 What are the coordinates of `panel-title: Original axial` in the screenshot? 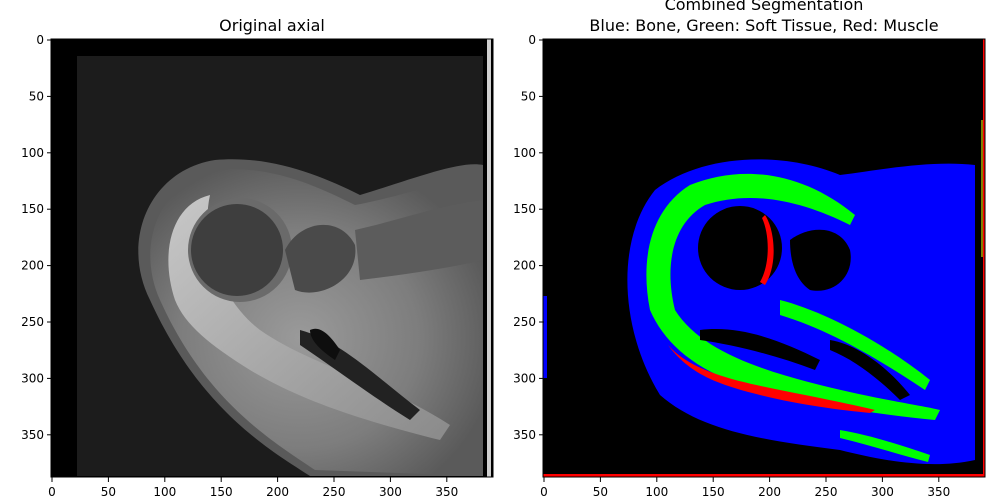 It's located at (272, 25).